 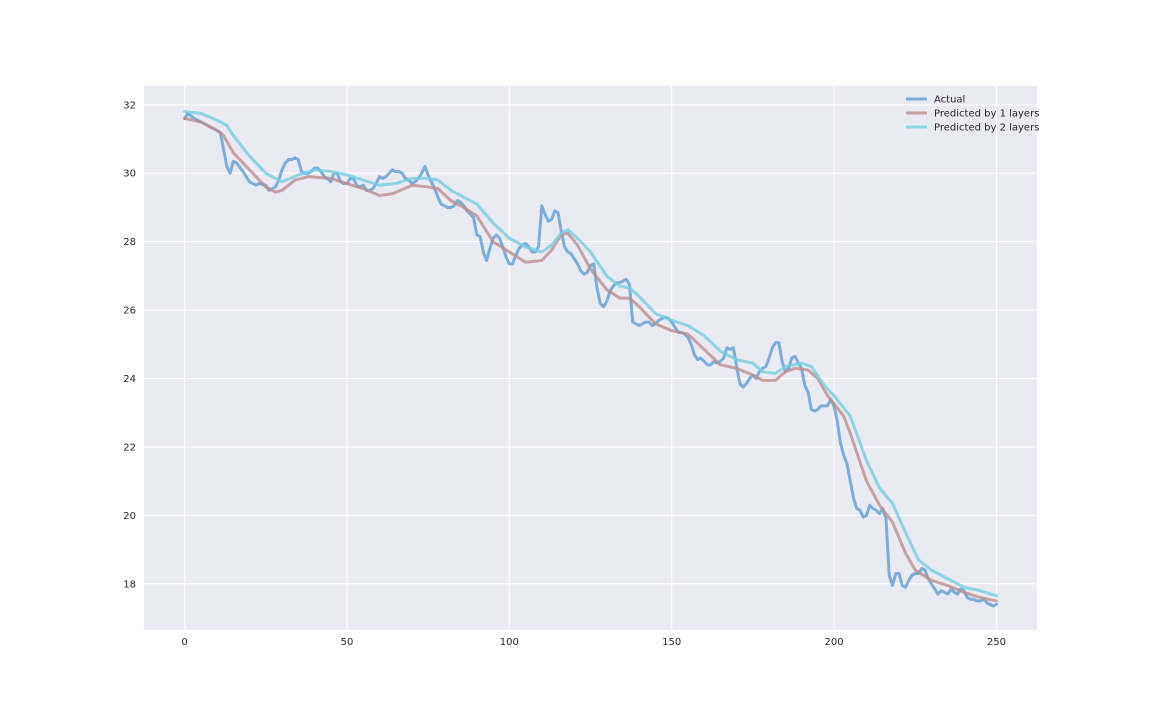 What do you see at coordinates (129, 584) in the screenshot?
I see `y-tick-label: 18` at bounding box center [129, 584].